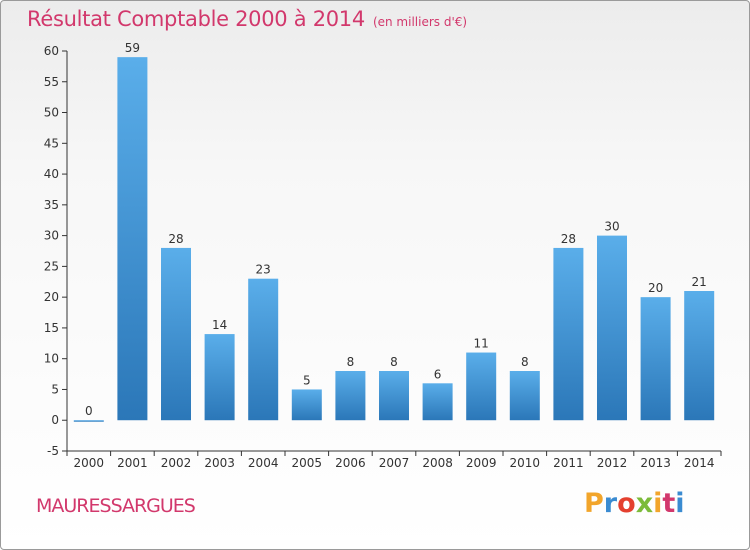  What do you see at coordinates (394, 463) in the screenshot?
I see `x-tick-label: 2007` at bounding box center [394, 463].